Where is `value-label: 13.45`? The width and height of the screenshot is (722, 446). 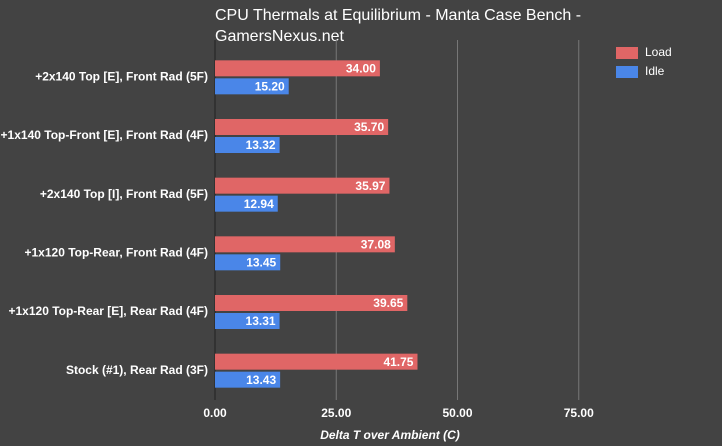
value-label: 13.45 is located at coordinates (261, 263).